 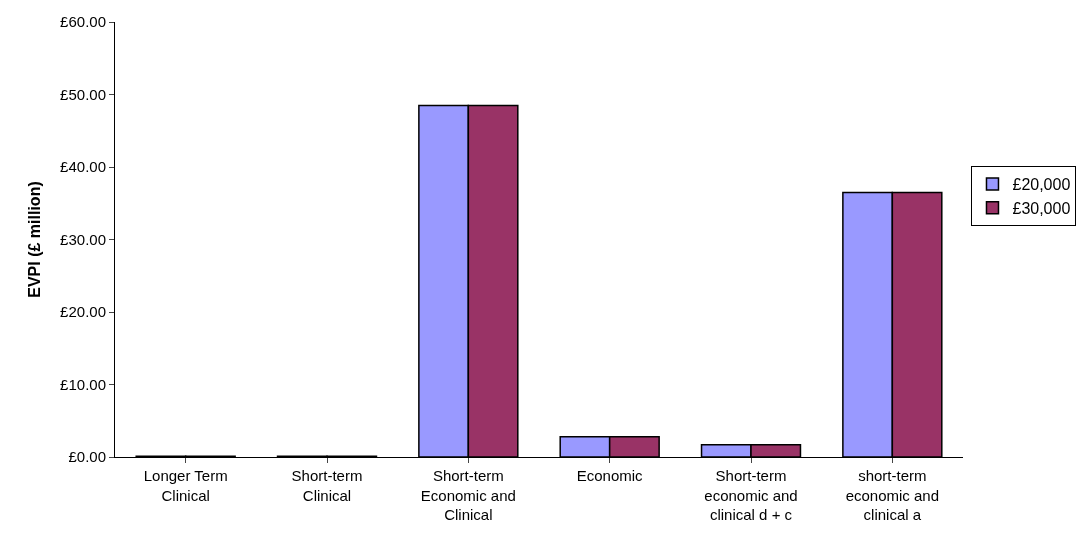 I want to click on y-tick-label: £50.00, so click(x=83, y=94).